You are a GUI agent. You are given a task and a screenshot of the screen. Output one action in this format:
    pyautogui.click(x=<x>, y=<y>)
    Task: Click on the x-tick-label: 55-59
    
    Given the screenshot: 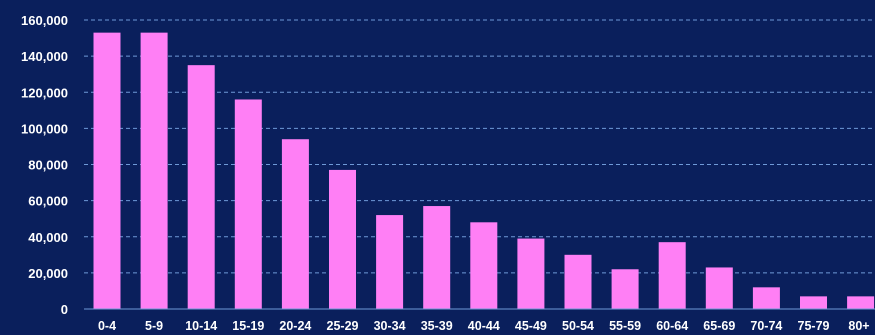 What is the action you would take?
    pyautogui.click(x=625, y=326)
    